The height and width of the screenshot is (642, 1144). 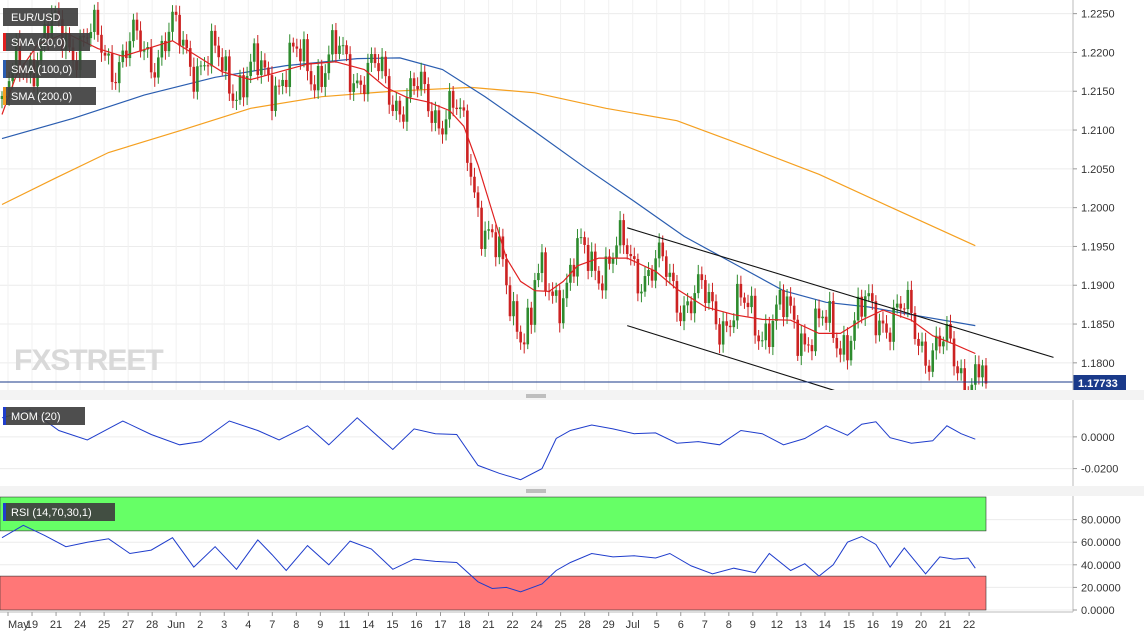 What do you see at coordinates (41, 97) in the screenshot?
I see `legend-sma200-label: SMA (200,0)` at bounding box center [41, 97].